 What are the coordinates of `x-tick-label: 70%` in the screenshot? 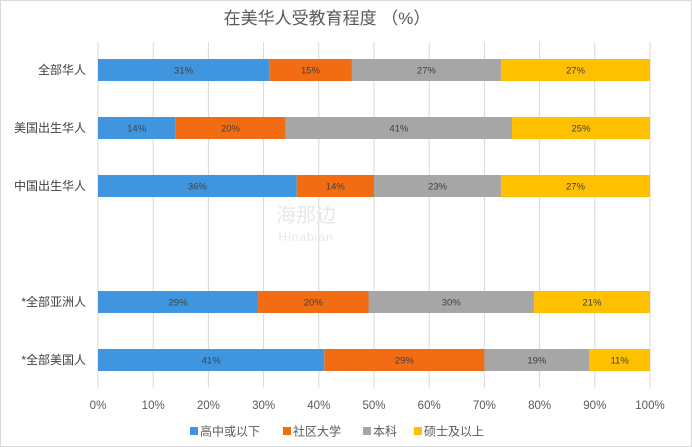 It's located at (484, 406).